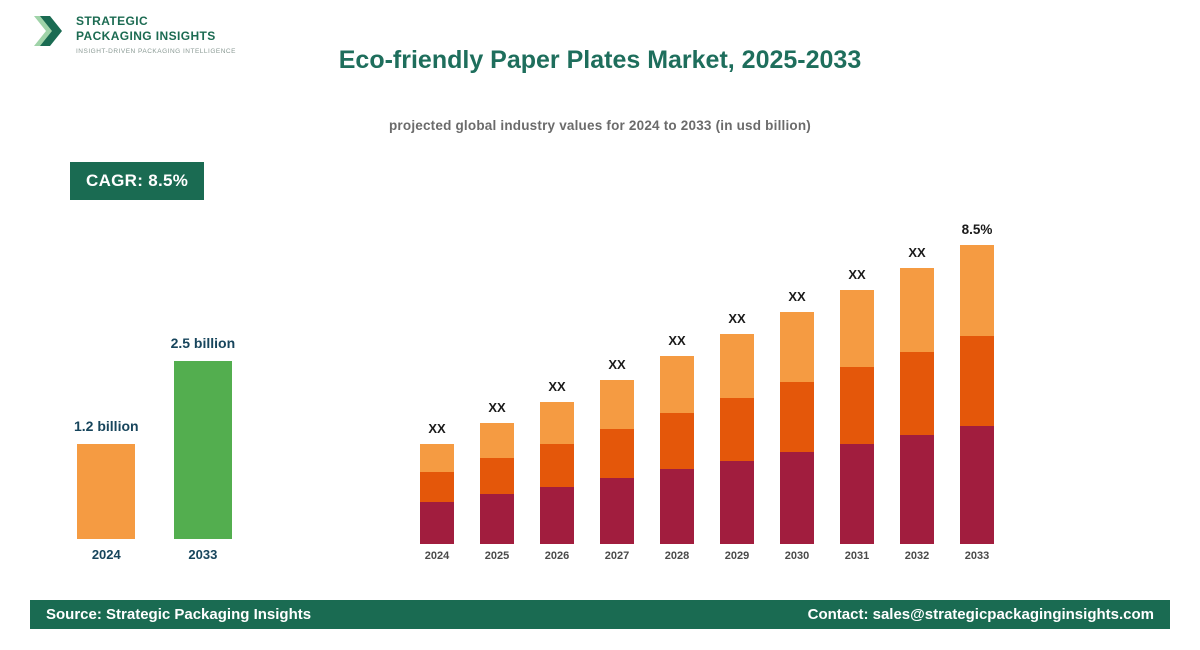  What do you see at coordinates (203, 343) in the screenshot?
I see `bar-value-label: 2.5 billion` at bounding box center [203, 343].